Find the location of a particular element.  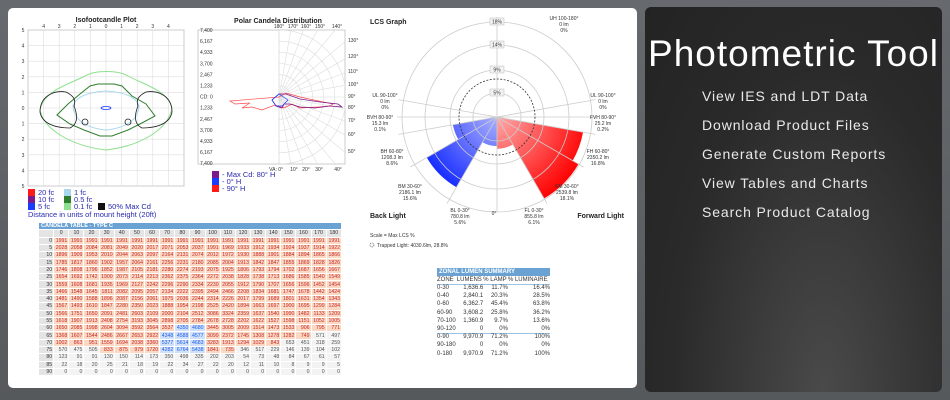

candela-cell: 1692 is located at coordinates (76, 277).